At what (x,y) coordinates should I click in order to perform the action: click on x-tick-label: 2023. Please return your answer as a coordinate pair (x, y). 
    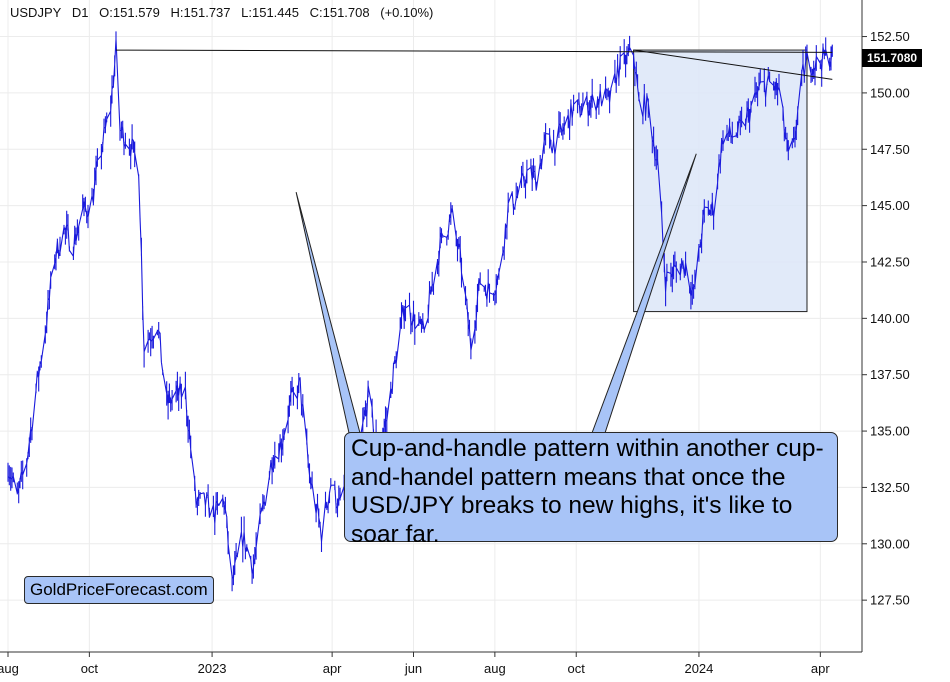
    Looking at the image, I should click on (212, 668).